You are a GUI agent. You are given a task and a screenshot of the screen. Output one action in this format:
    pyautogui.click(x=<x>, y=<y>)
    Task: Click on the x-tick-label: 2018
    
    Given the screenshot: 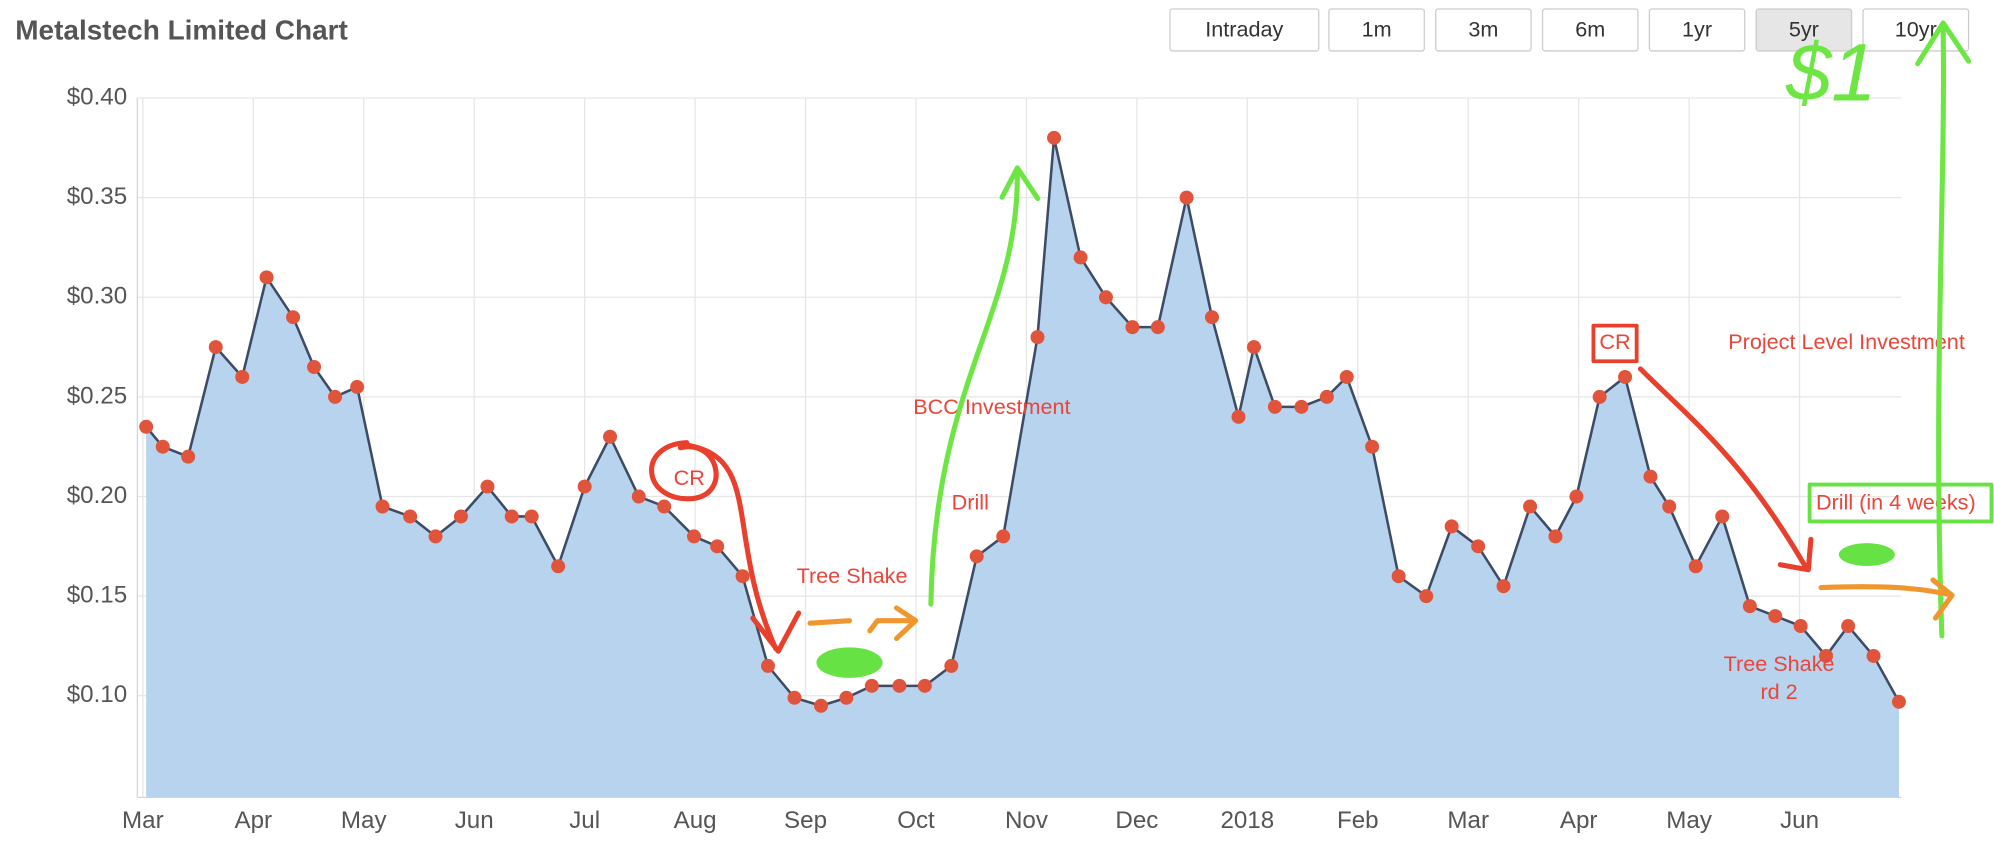 What is the action you would take?
    pyautogui.click(x=1247, y=820)
    